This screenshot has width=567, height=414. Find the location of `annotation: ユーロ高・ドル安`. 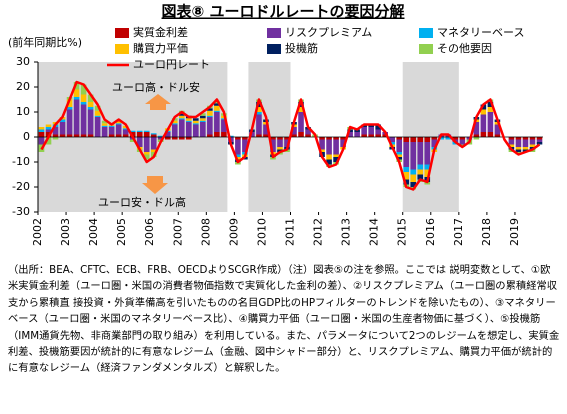

annotation: ユーロ高・ドル安 is located at coordinates (156, 87).